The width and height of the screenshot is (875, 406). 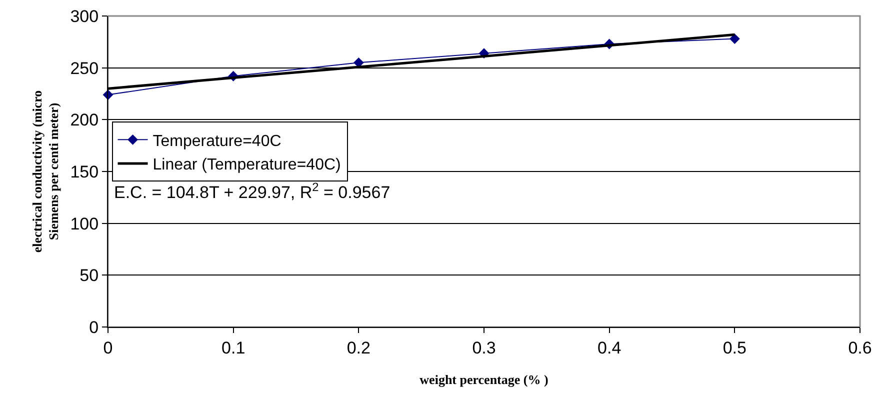 I want to click on x-tick-label: 0.1, so click(x=234, y=348).